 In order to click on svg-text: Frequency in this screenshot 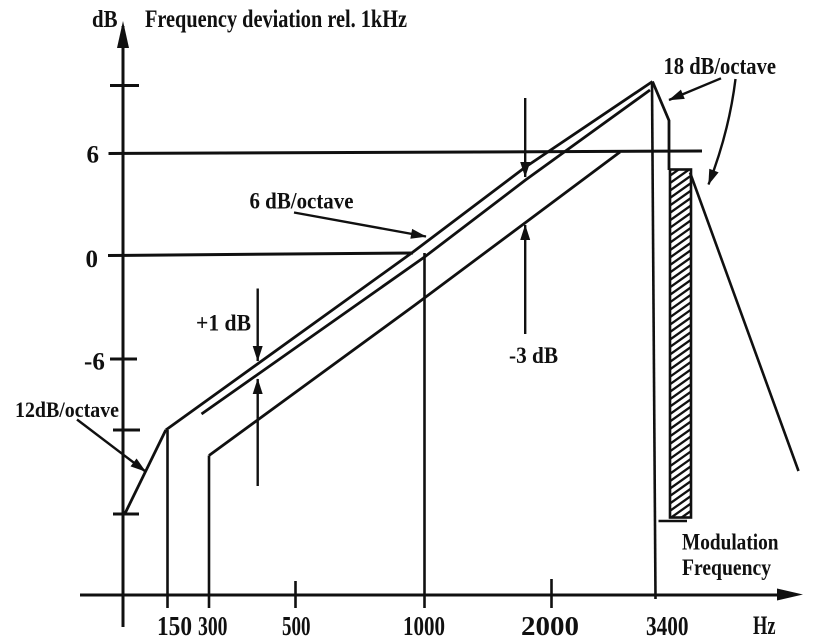, I will do `click(726, 567)`.